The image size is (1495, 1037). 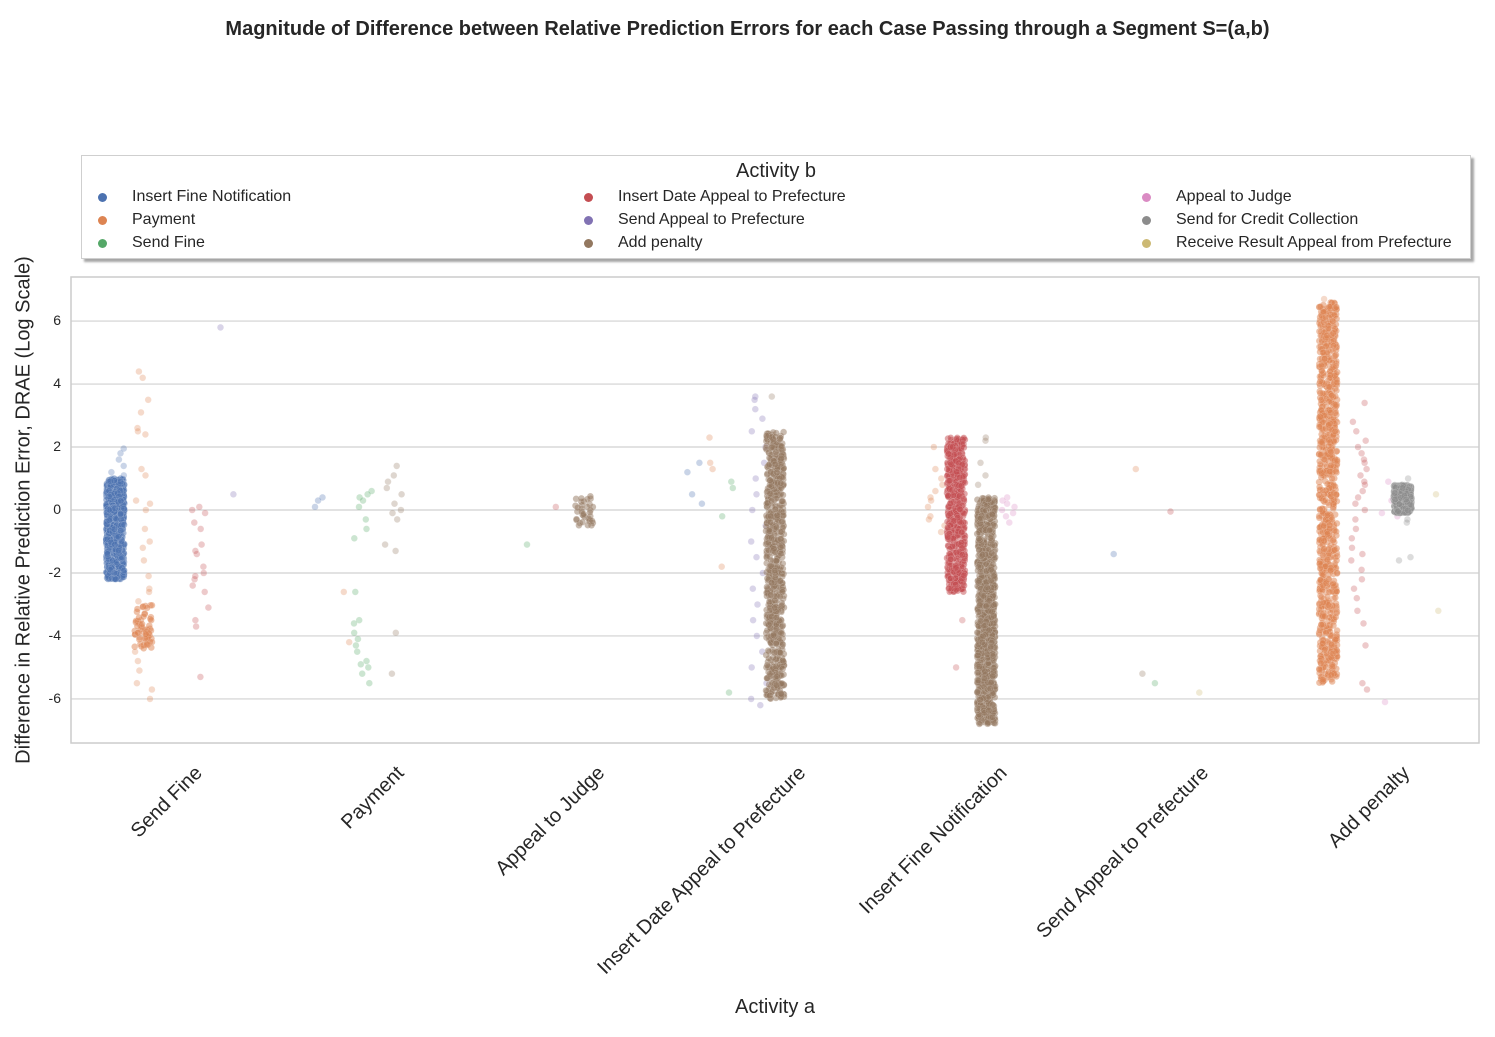 What do you see at coordinates (775, 1007) in the screenshot?
I see `x-axis-label: Activity a` at bounding box center [775, 1007].